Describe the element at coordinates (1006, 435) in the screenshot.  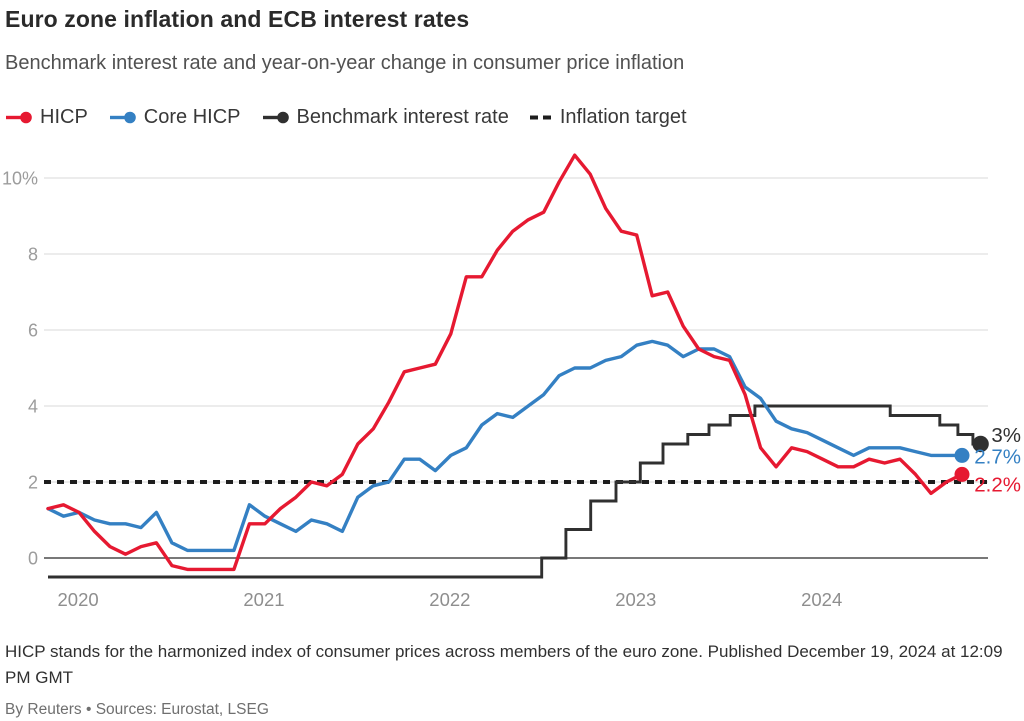
I see `benchmark-rate-end-label: 3%` at that location.